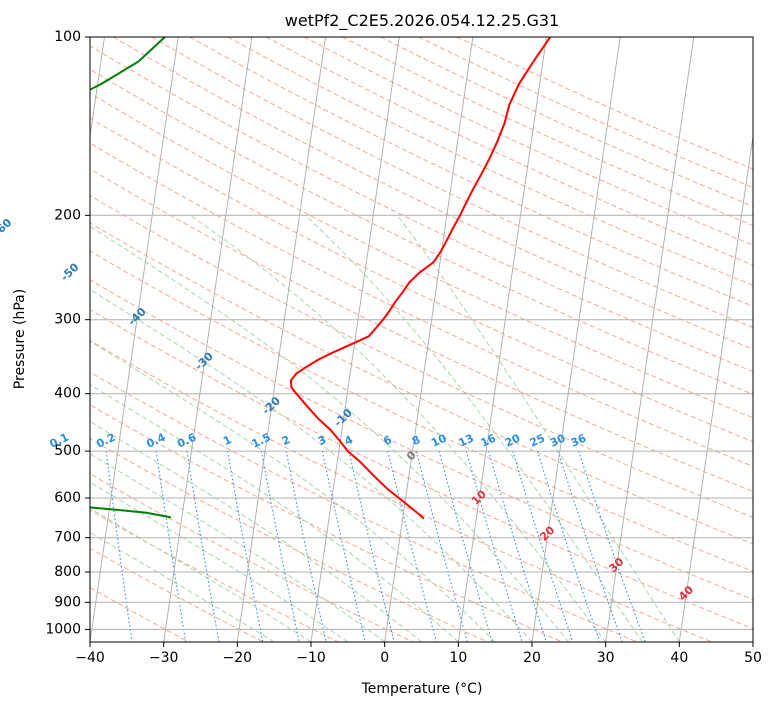 The width and height of the screenshot is (775, 708). What do you see at coordinates (90, 658) in the screenshot?
I see `x-tick-label: −40` at bounding box center [90, 658].